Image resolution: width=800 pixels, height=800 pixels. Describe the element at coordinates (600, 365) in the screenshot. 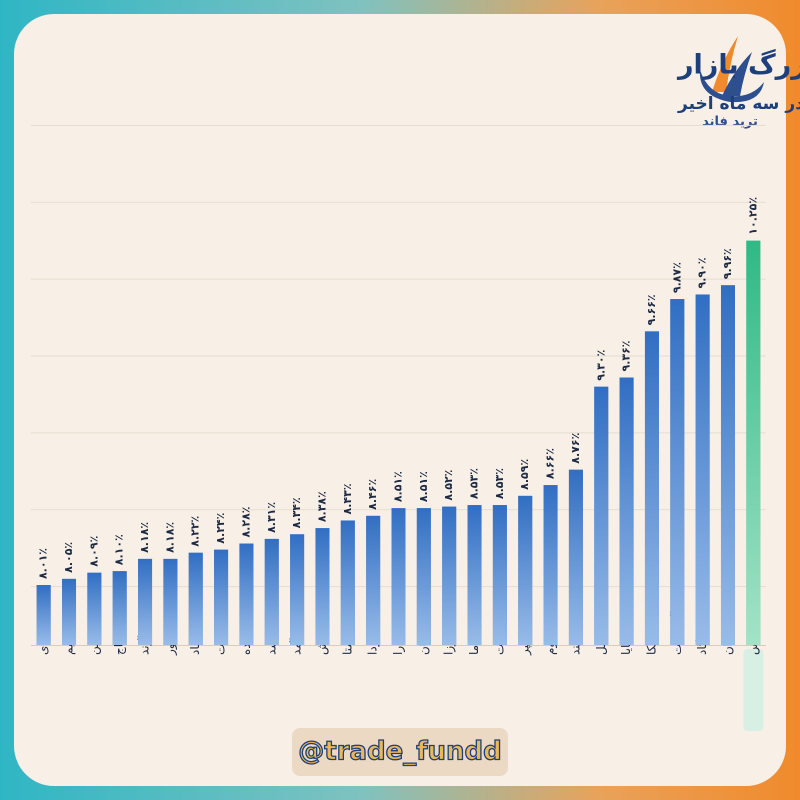

I see `value-label: ۹.۳۰٪` at that location.